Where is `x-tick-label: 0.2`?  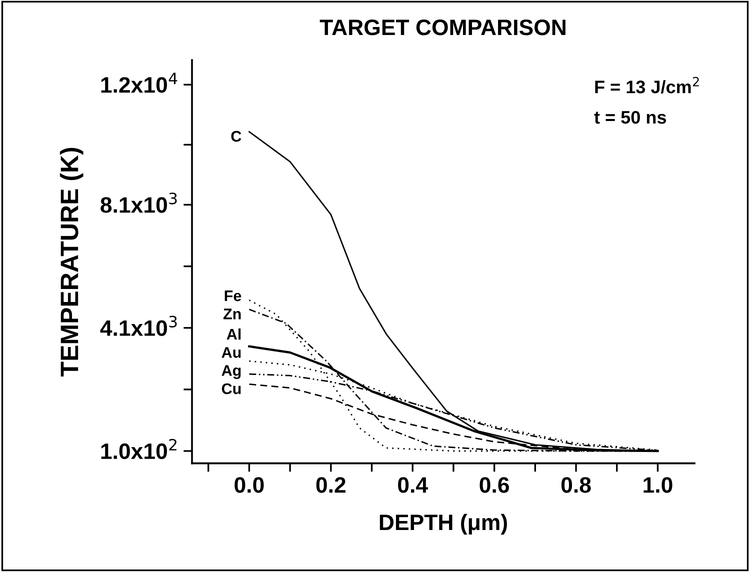 x-tick-label: 0.2 is located at coordinates (331, 485).